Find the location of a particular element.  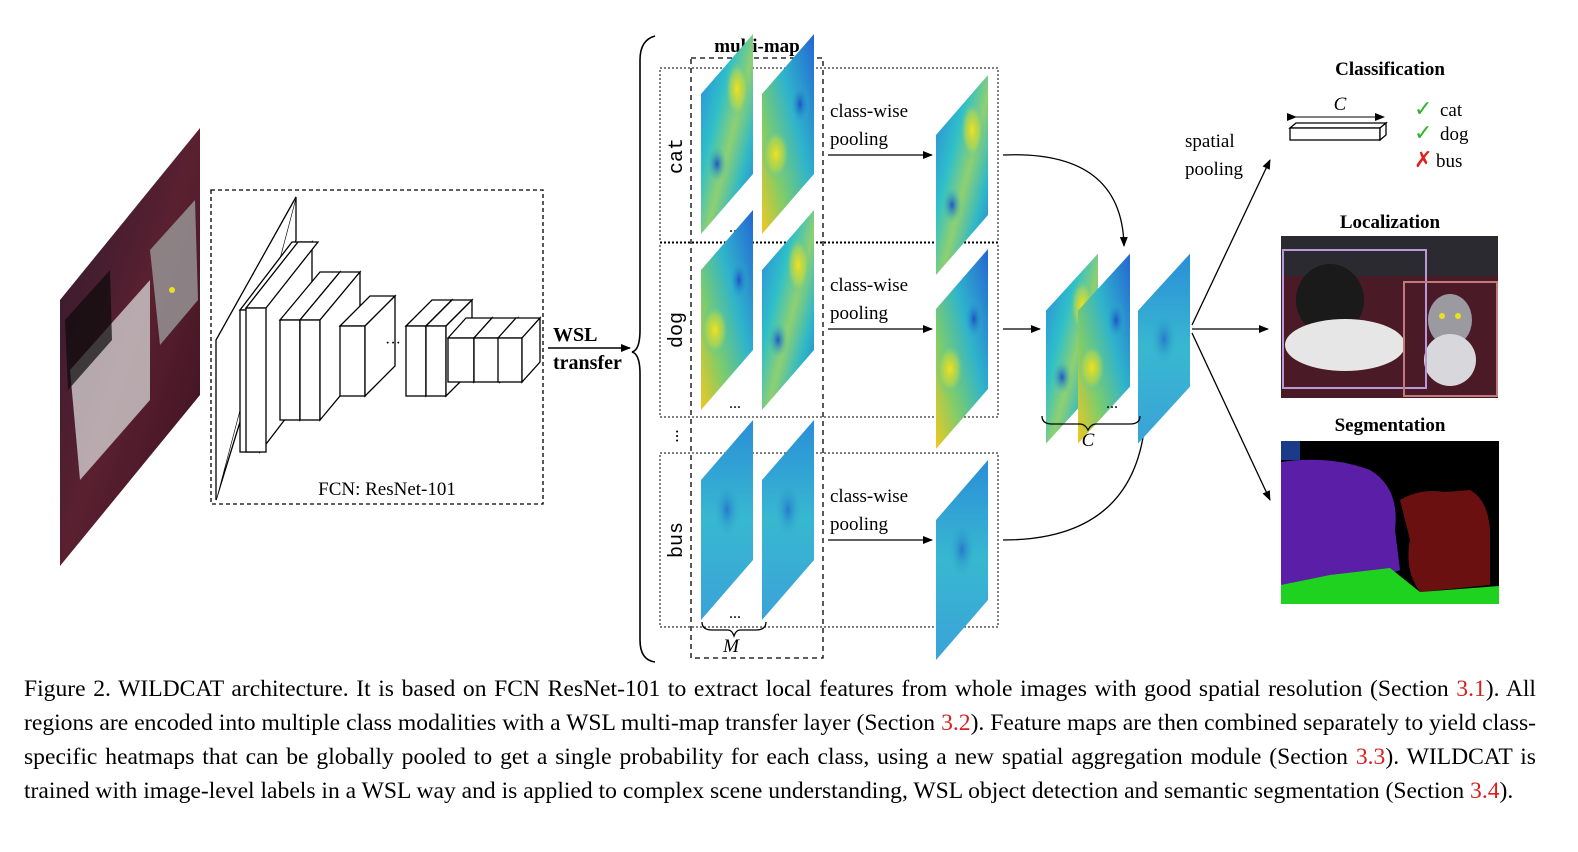

classification-title: Classification is located at coordinates (1390, 69).